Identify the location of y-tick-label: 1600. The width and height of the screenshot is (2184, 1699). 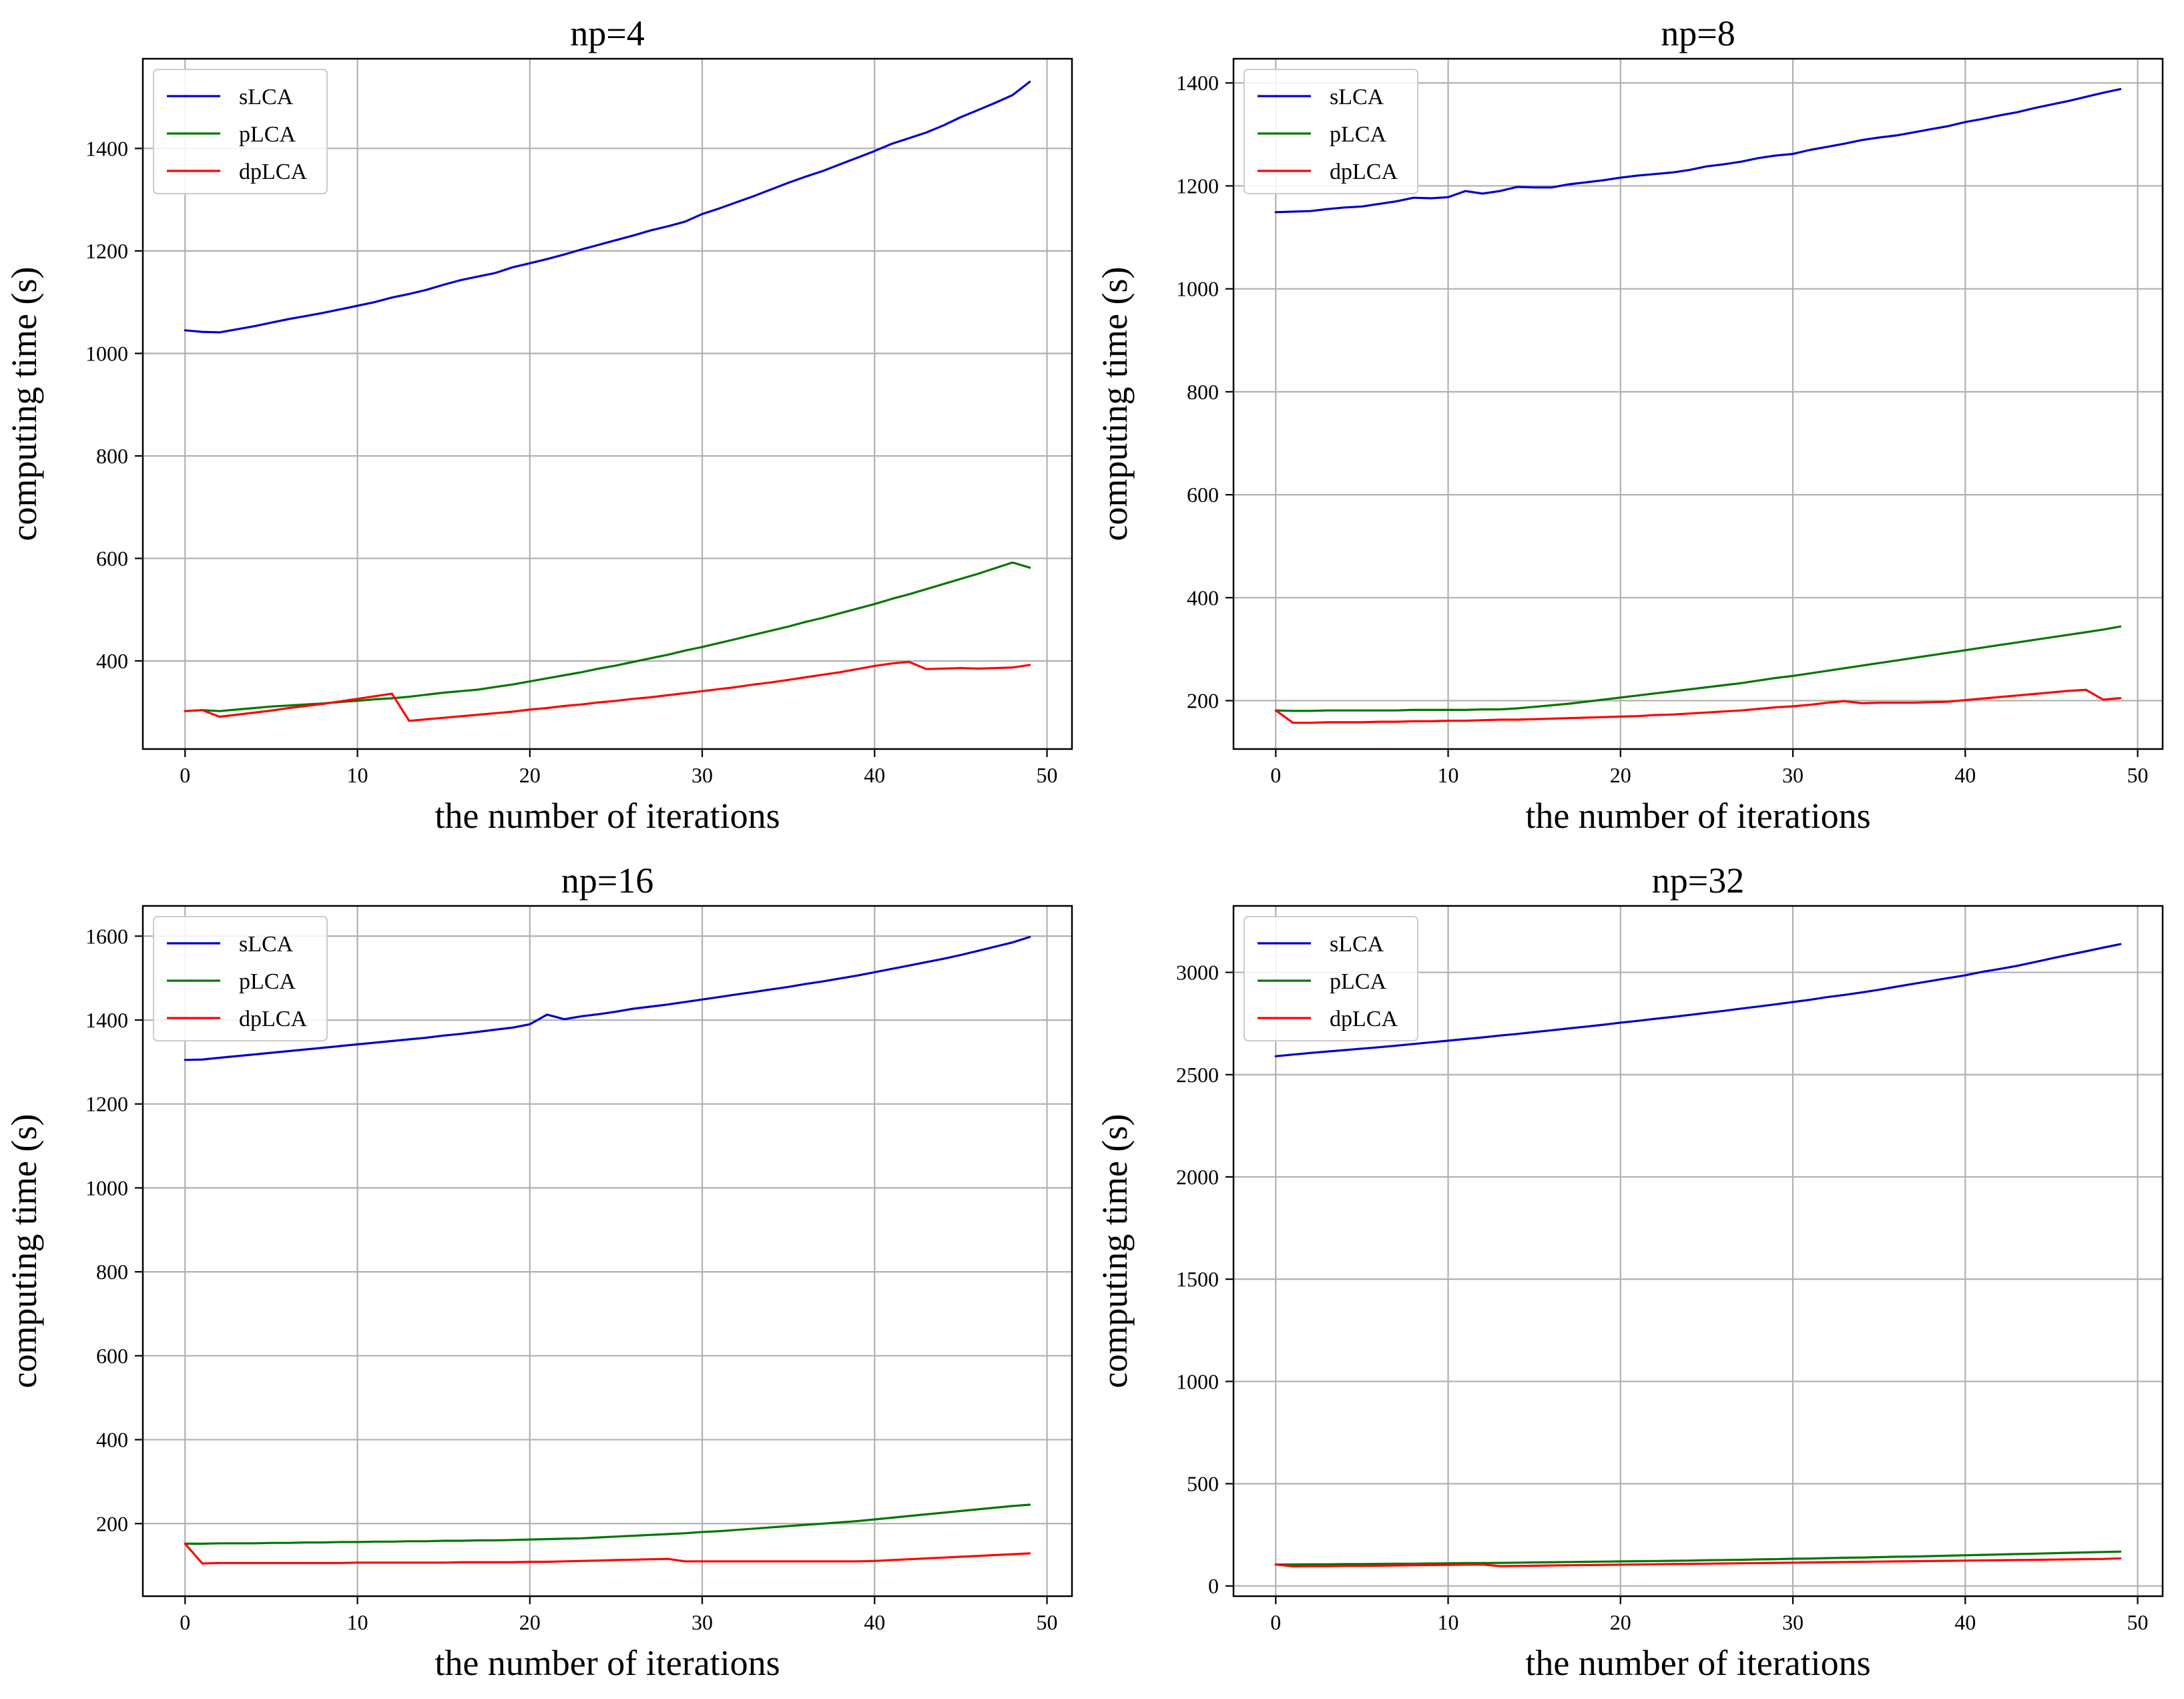
(106, 936).